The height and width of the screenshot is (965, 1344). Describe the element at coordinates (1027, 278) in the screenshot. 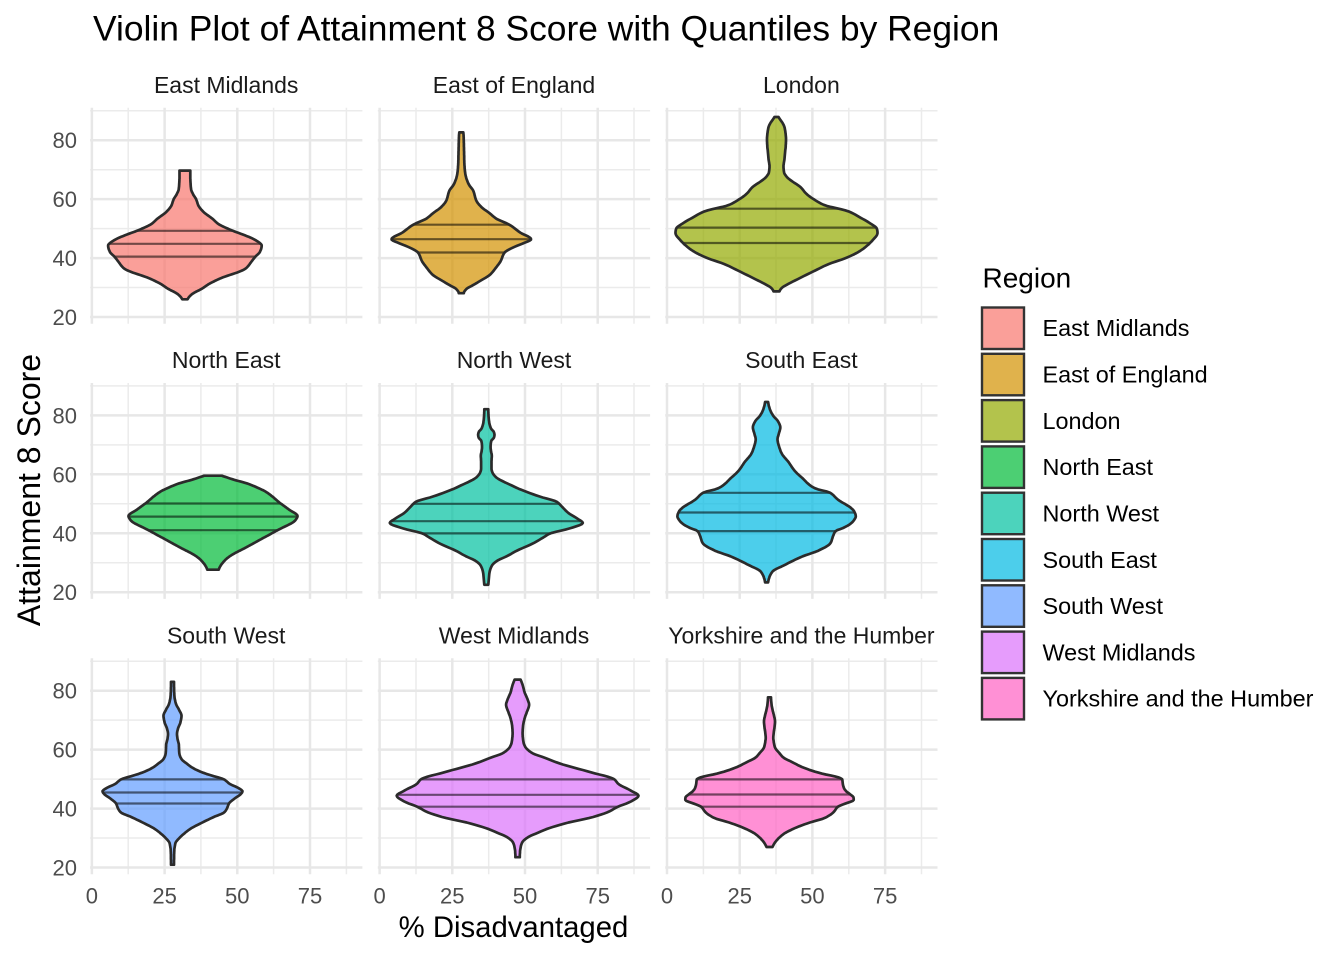

I see `svg-text: Region` at that location.